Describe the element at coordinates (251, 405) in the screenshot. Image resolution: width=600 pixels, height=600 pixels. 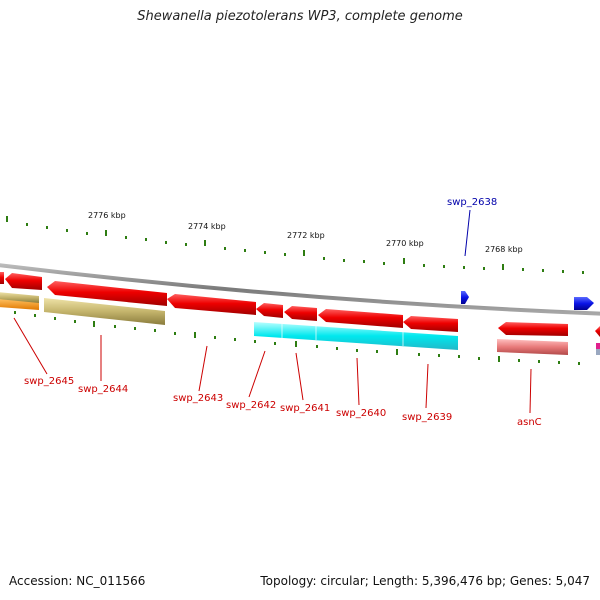
I see `gene-label-swp-2642: swp_2642` at that location.